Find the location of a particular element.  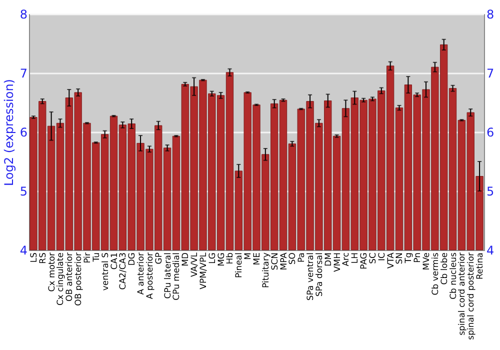

x-tick-label: CA1 is located at coordinates (115, 261).